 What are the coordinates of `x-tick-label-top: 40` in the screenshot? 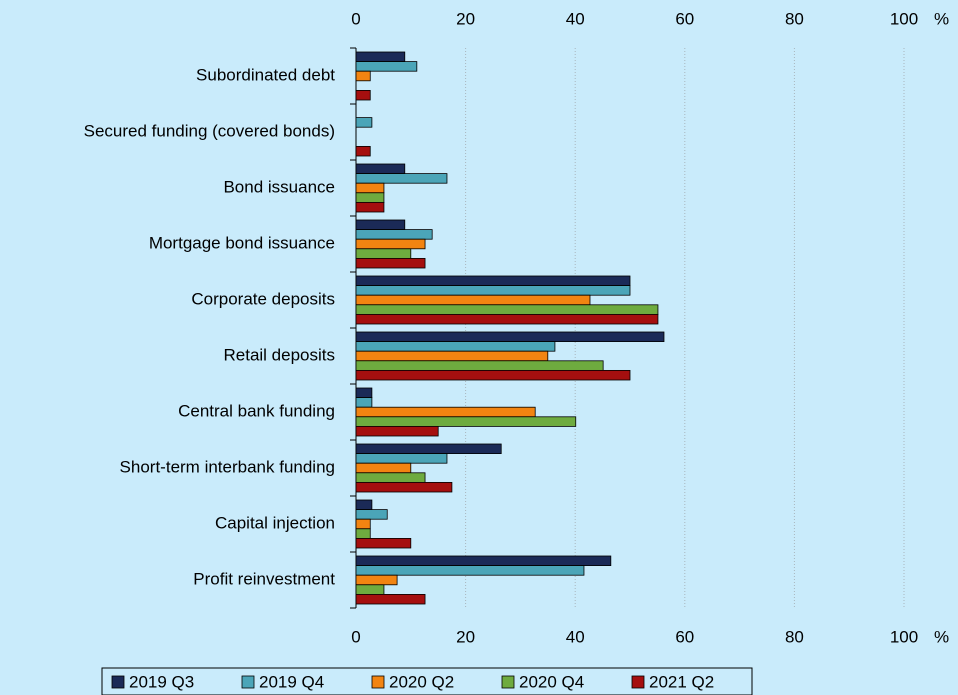 It's located at (575, 18).